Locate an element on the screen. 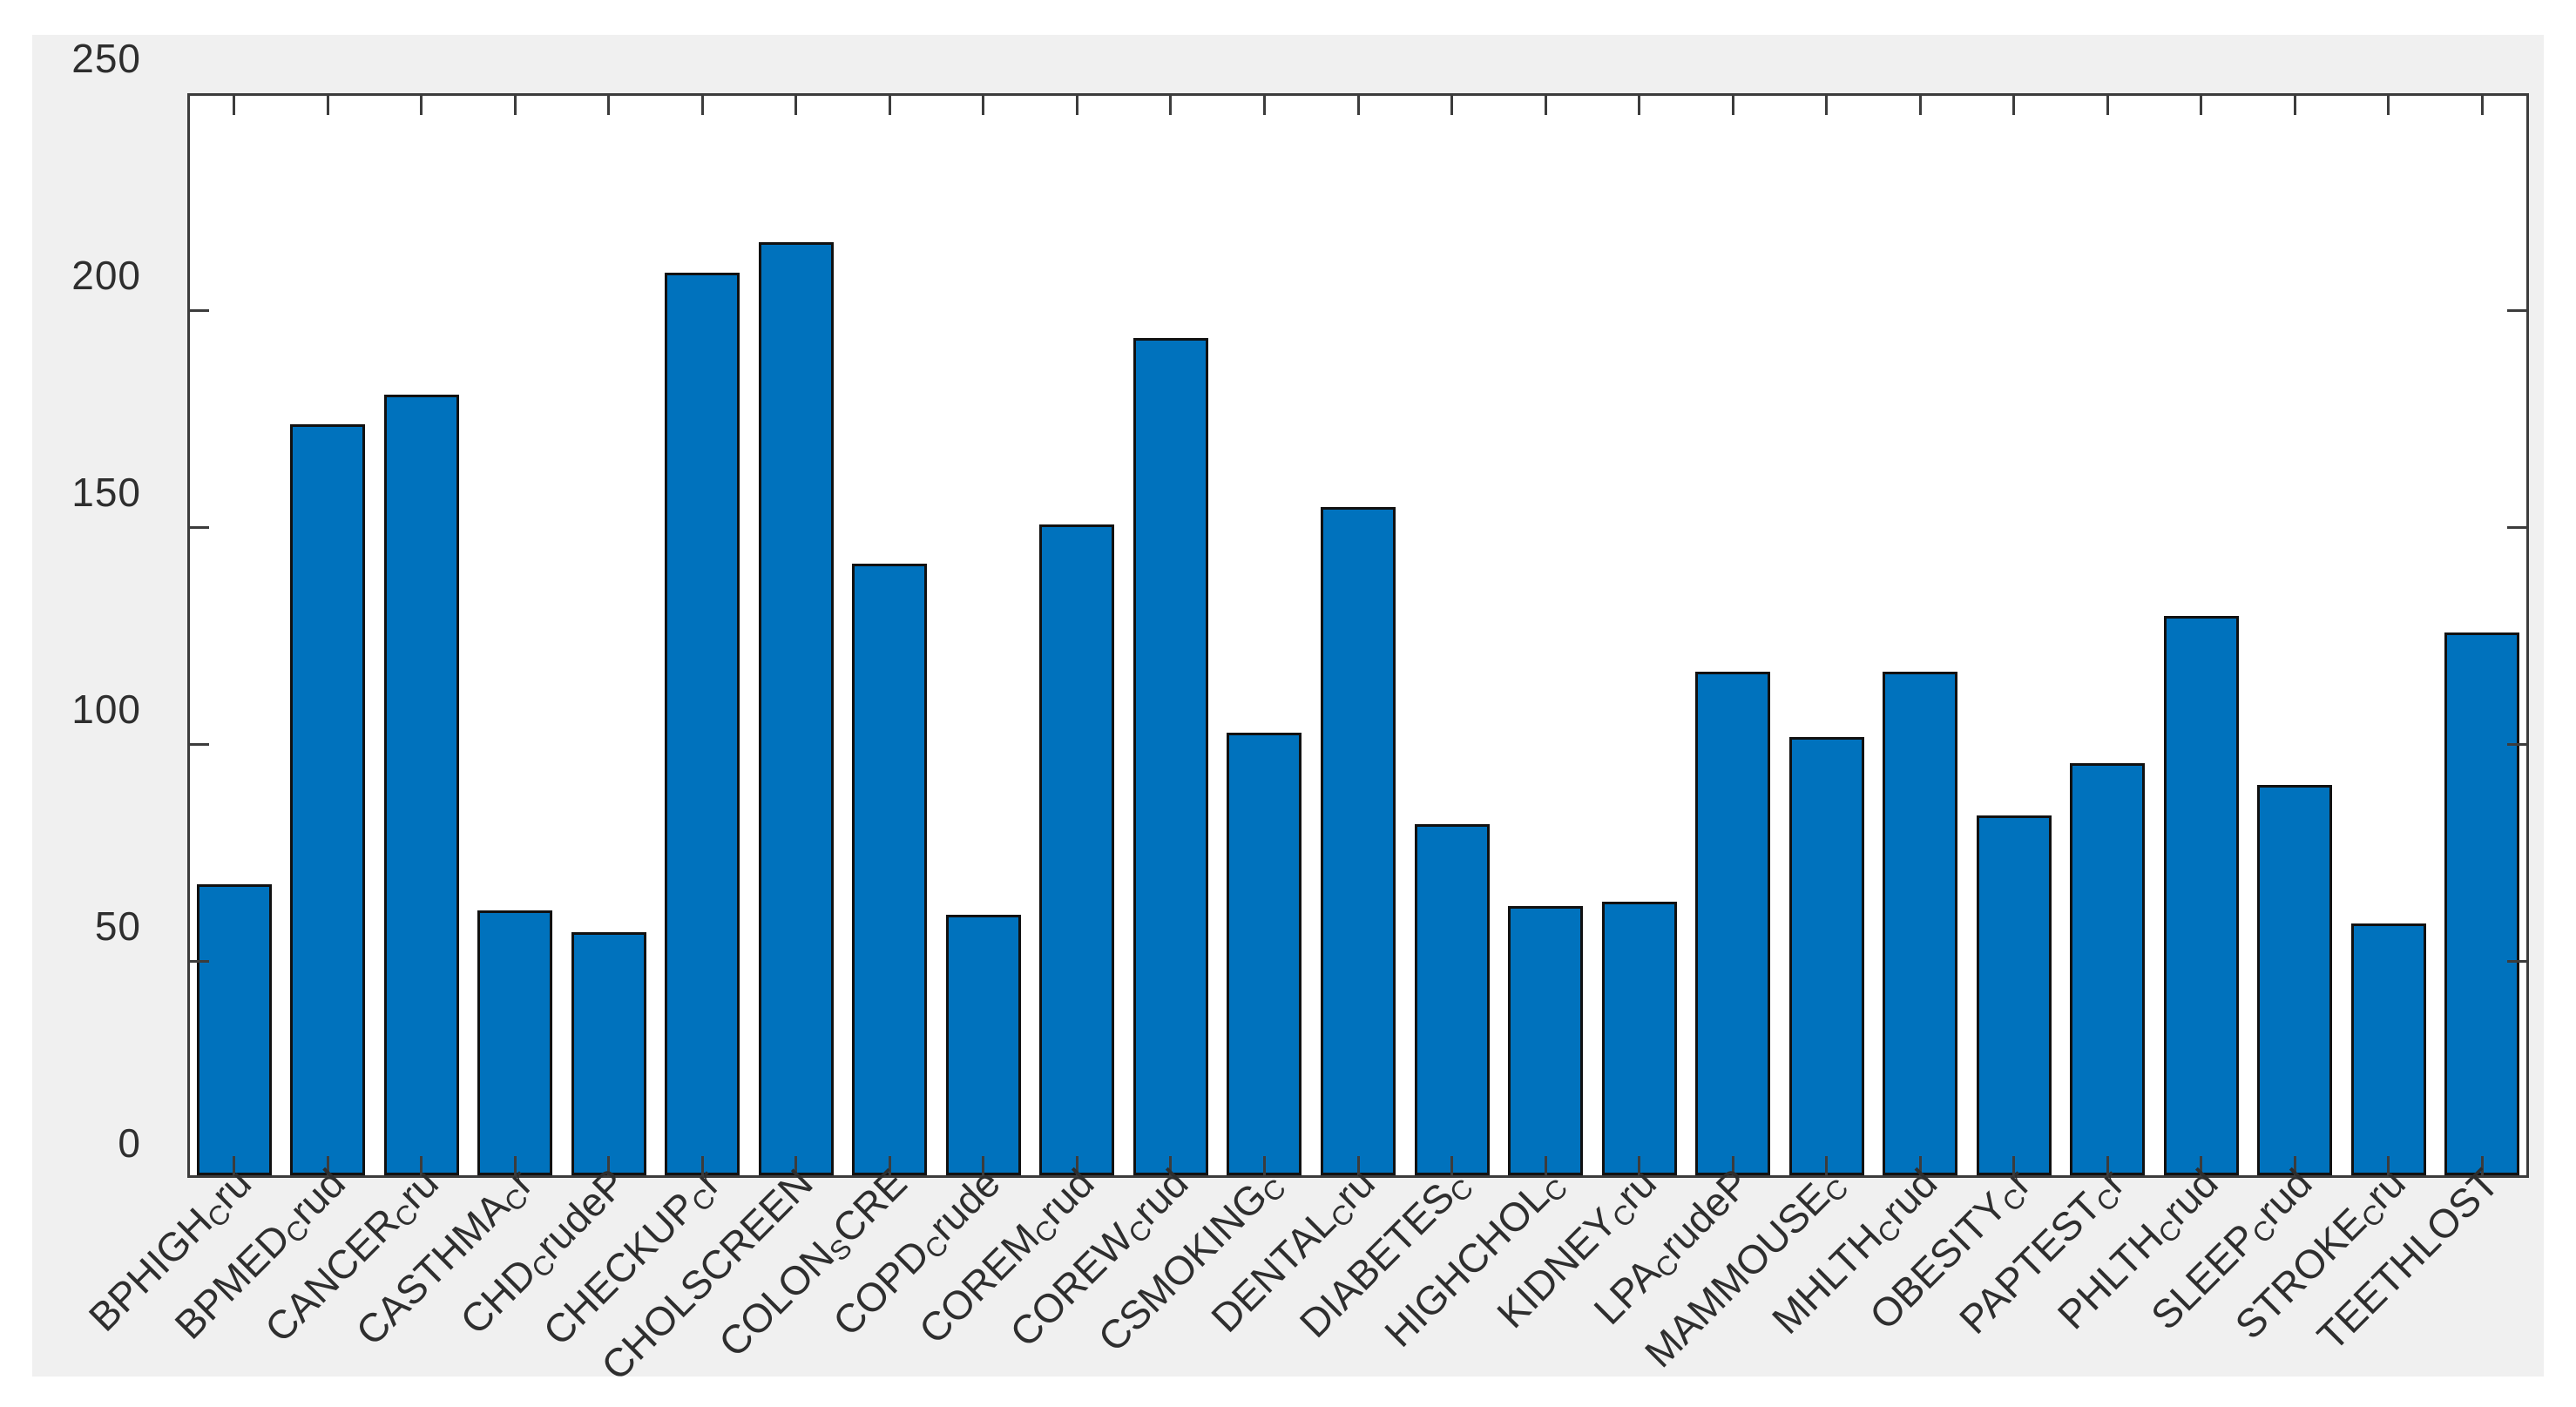 The width and height of the screenshot is (2576, 1407). y-tick-label-50: 50 is located at coordinates (117, 926).